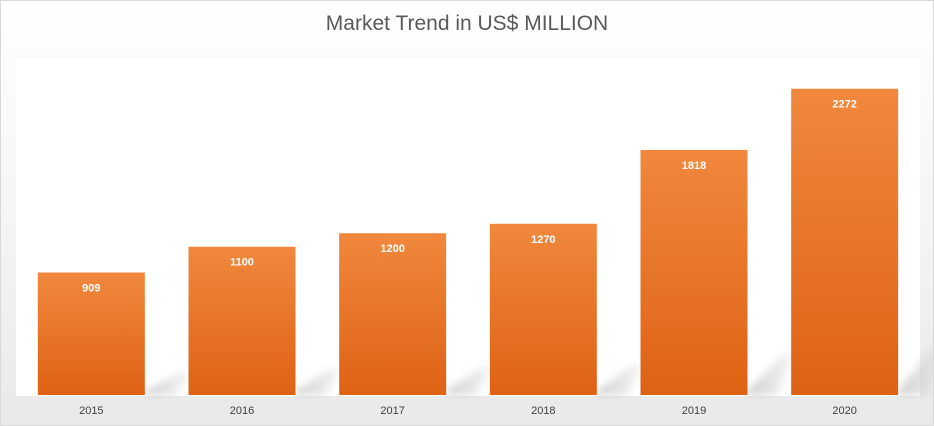  Describe the element at coordinates (392, 249) in the screenshot. I see `data-label-2017: 1200` at that location.